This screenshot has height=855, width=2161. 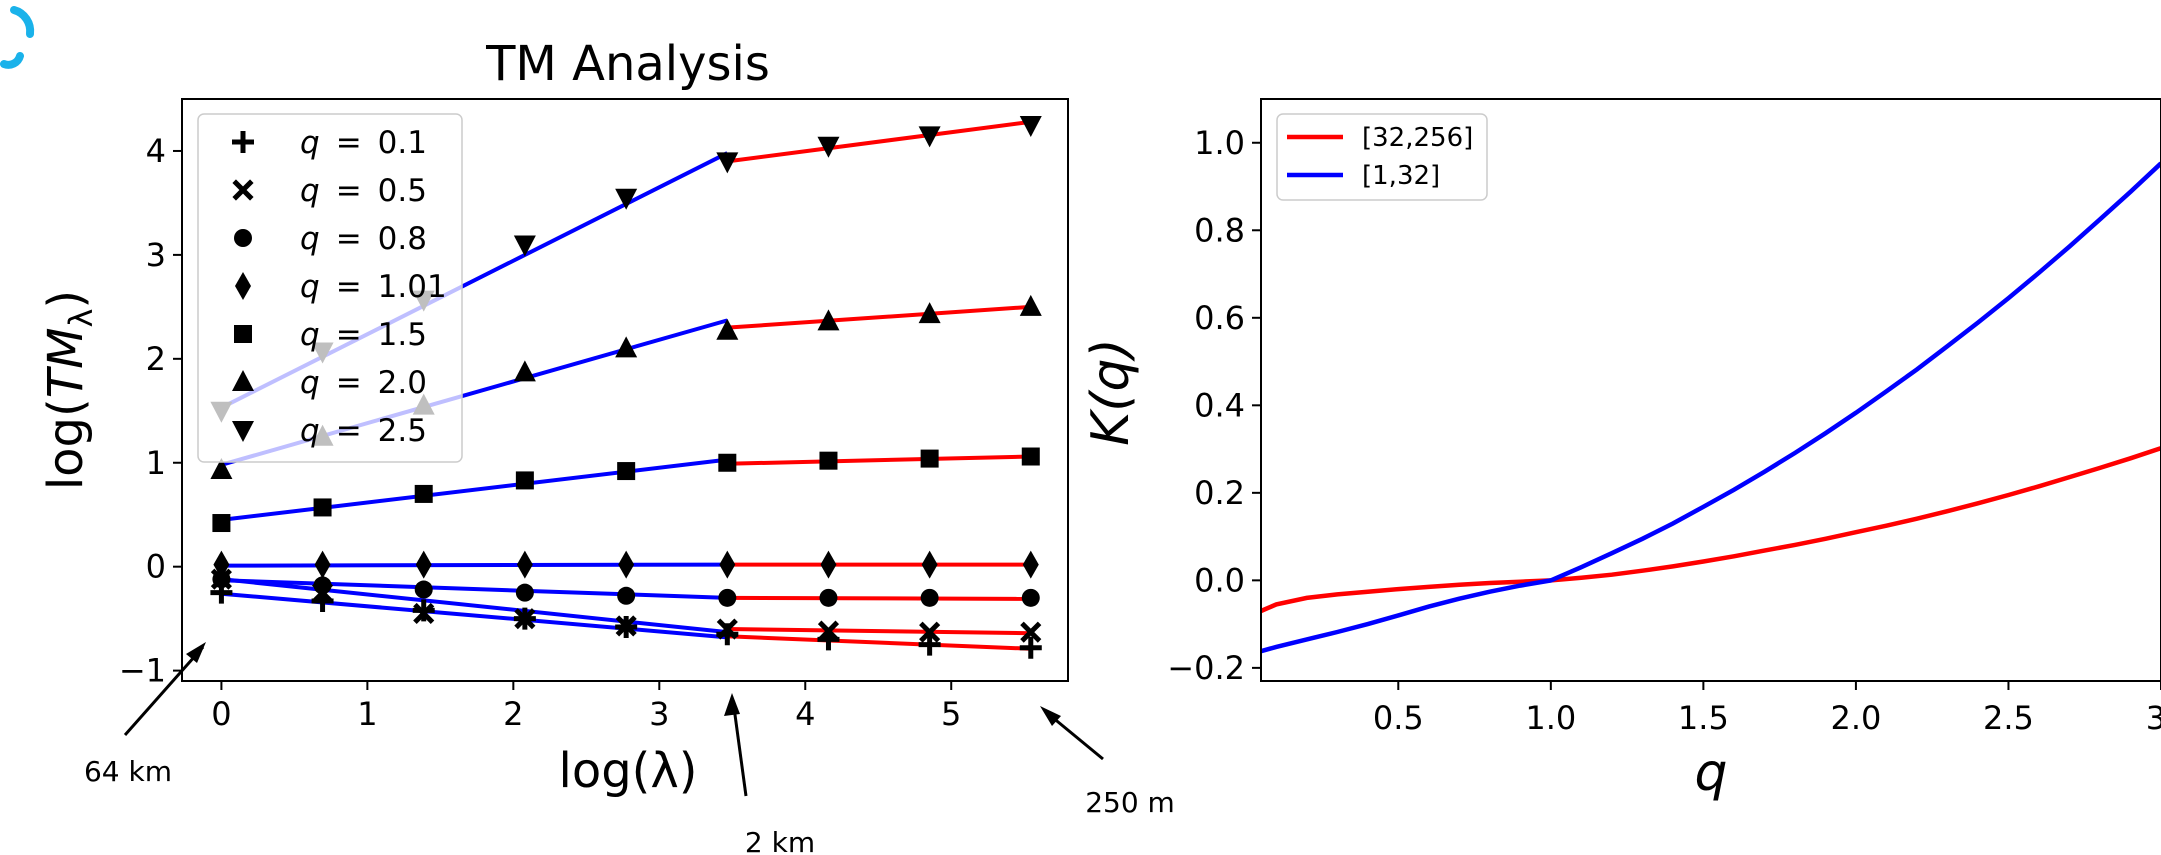 I want to click on legend-label: q = 0.5, so click(x=363, y=191).